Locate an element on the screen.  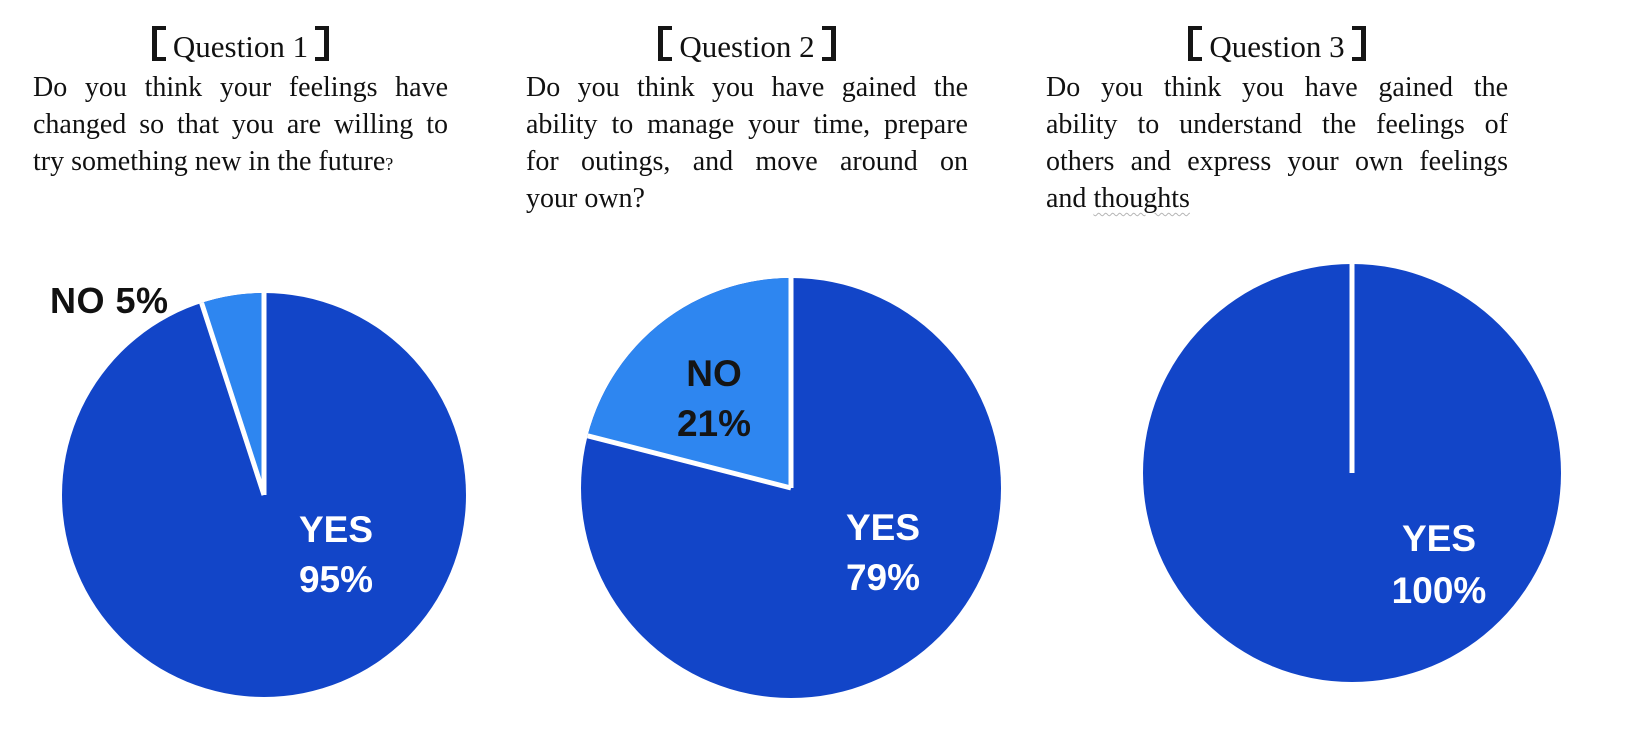
question-text-line: try something new in the future? is located at coordinates (240, 163).